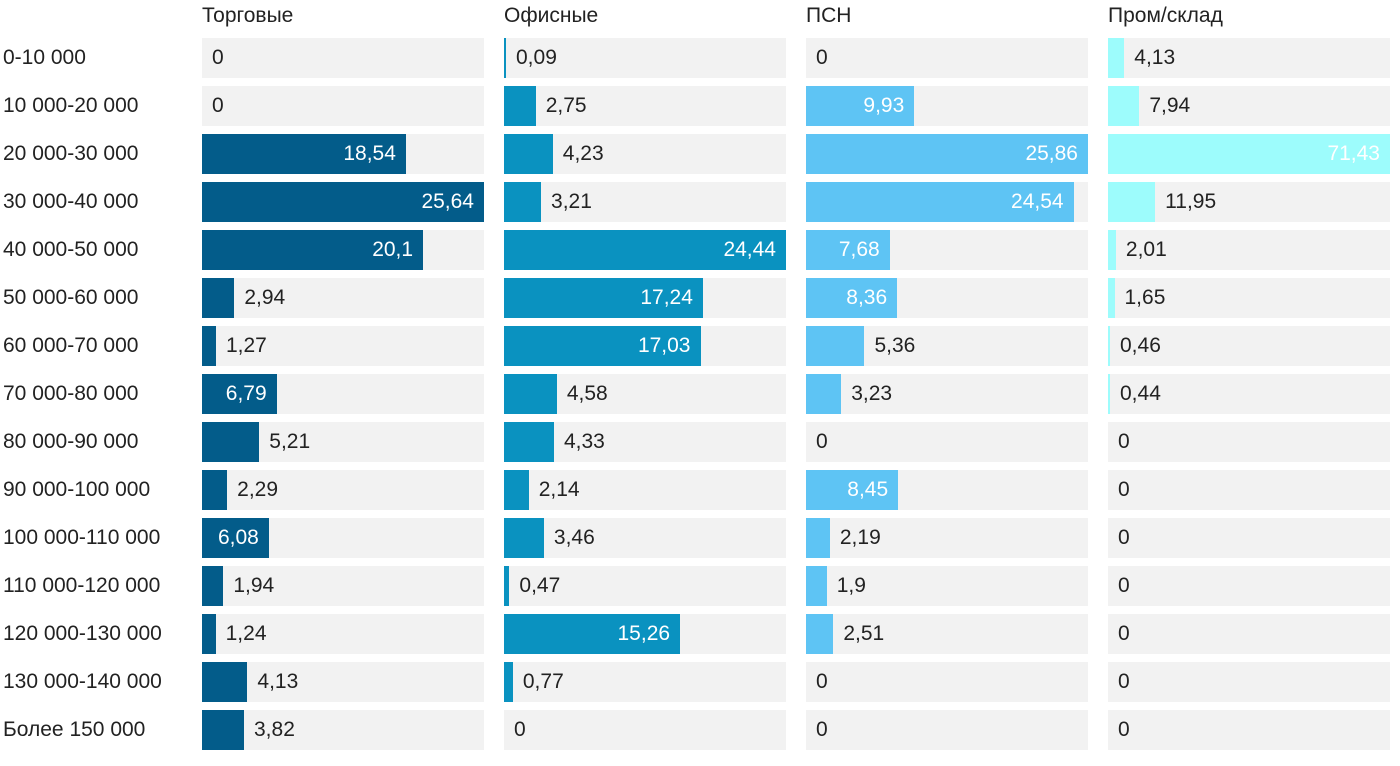 This screenshot has height=766, width=1400. What do you see at coordinates (666, 297) in the screenshot?
I see `value-label: 17,24` at bounding box center [666, 297].